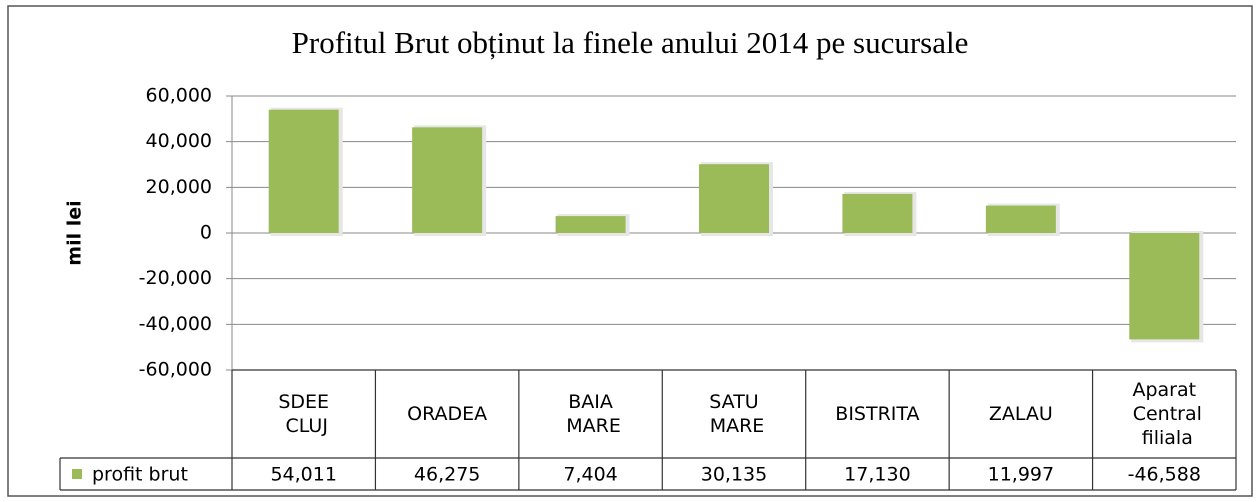  What do you see at coordinates (1021, 475) in the screenshot?
I see `value-label: 11,997` at bounding box center [1021, 475].